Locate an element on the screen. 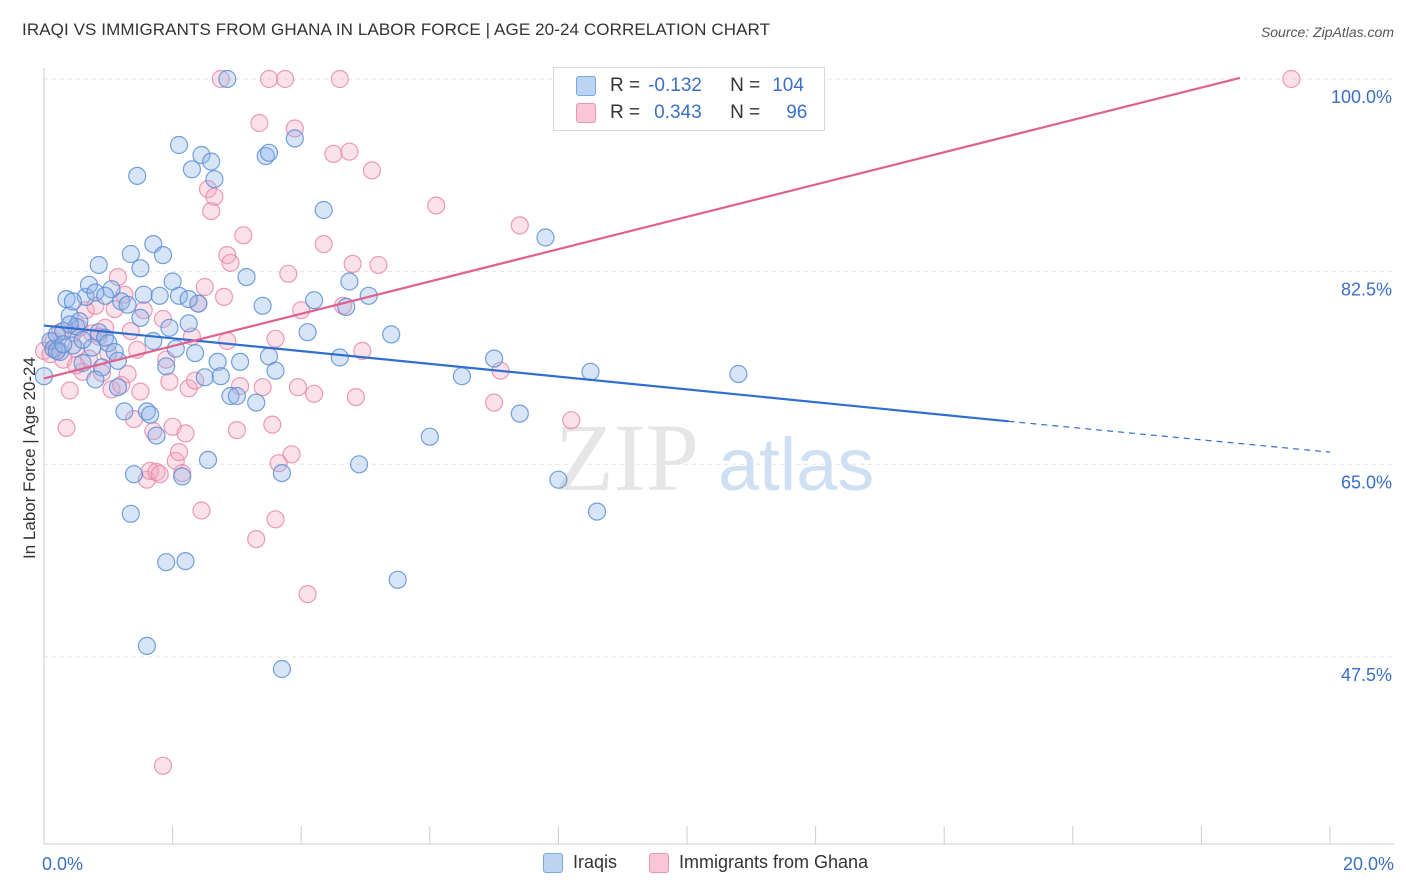  watermark: ZIP atlas is located at coordinates (714, 457).